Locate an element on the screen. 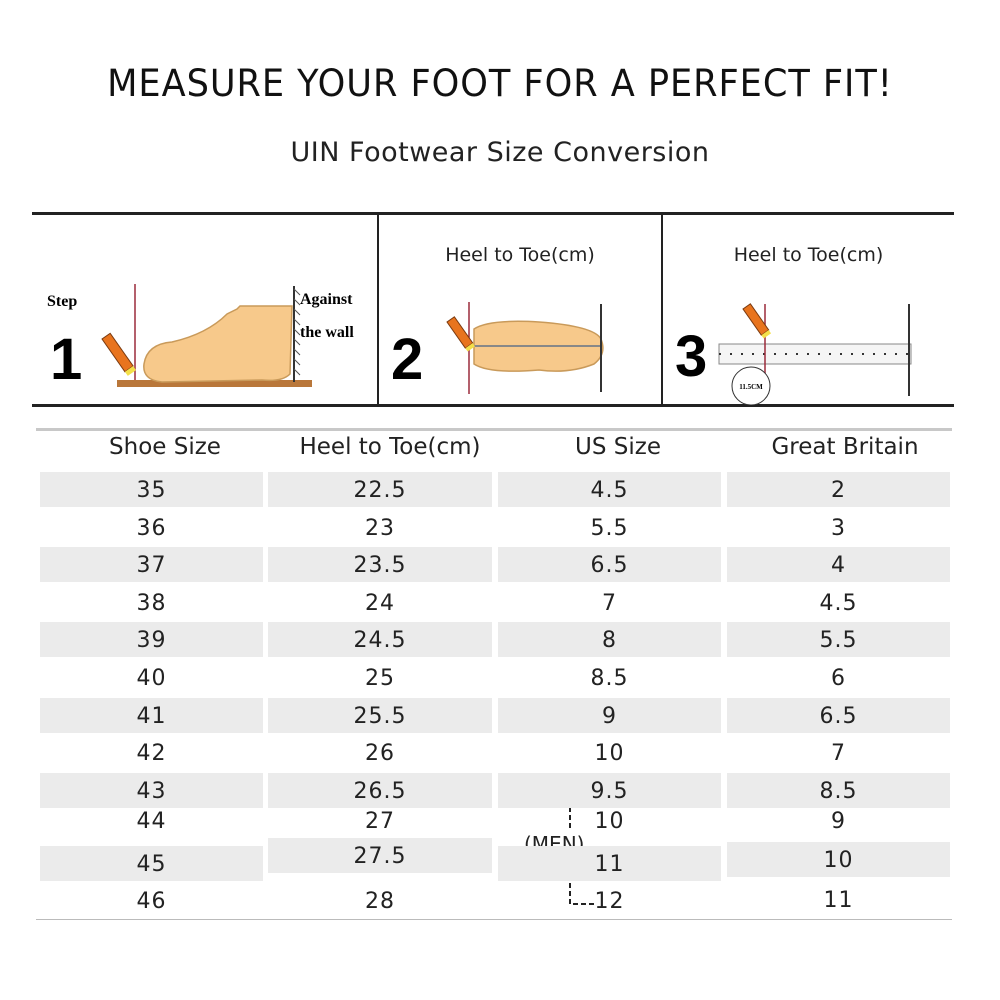 This screenshot has height=1000, width=1000. table-cell: 35 is located at coordinates (151, 489).